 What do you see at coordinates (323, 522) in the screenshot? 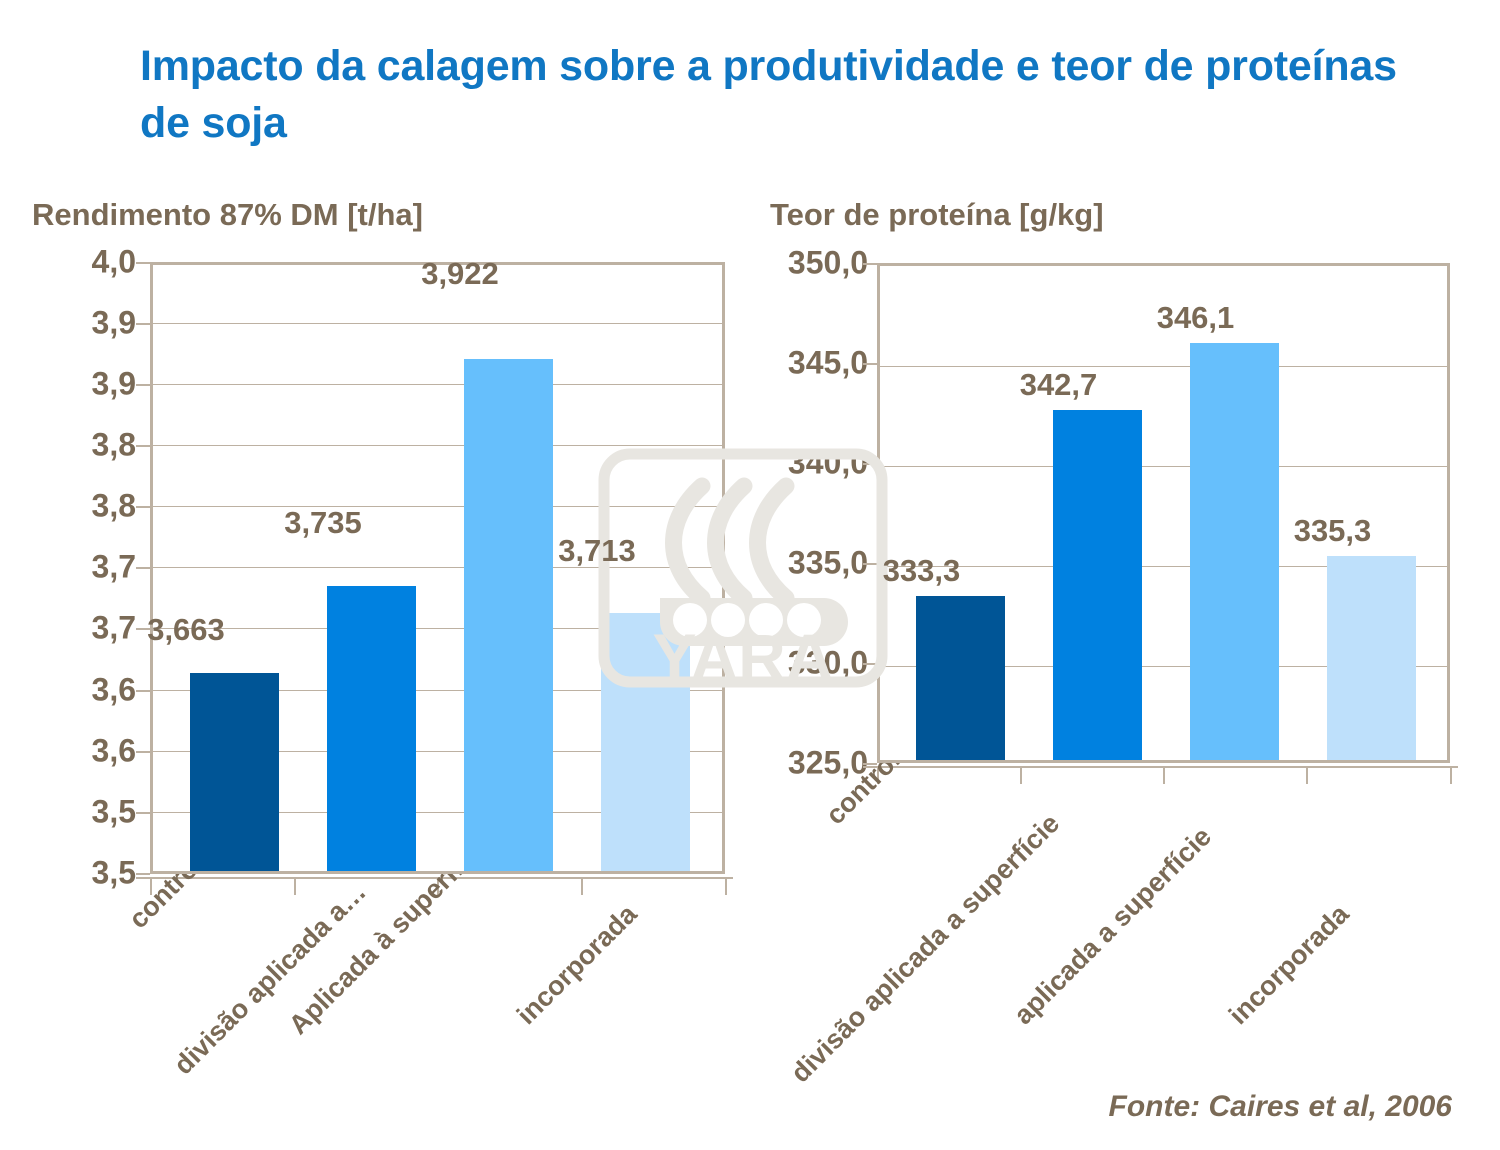
I see `bar-value-label: 3,735` at bounding box center [323, 522].